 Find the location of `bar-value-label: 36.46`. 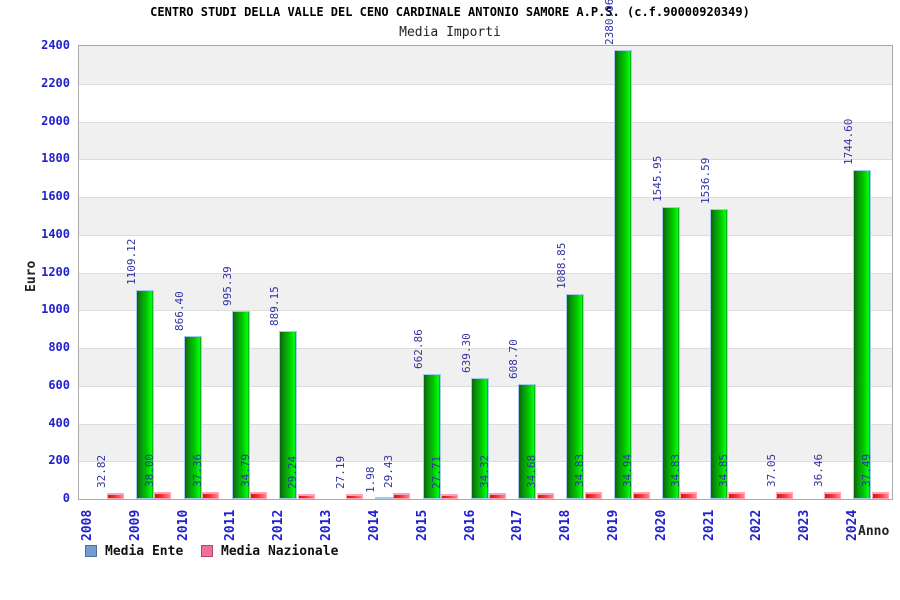

bar-value-label: 36.46 is located at coordinates (819, 470).